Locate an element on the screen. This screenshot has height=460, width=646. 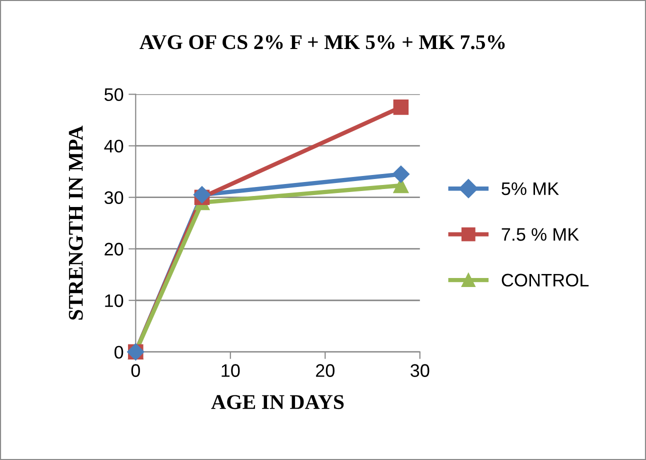
x-tick-label: 20 is located at coordinates (325, 370).